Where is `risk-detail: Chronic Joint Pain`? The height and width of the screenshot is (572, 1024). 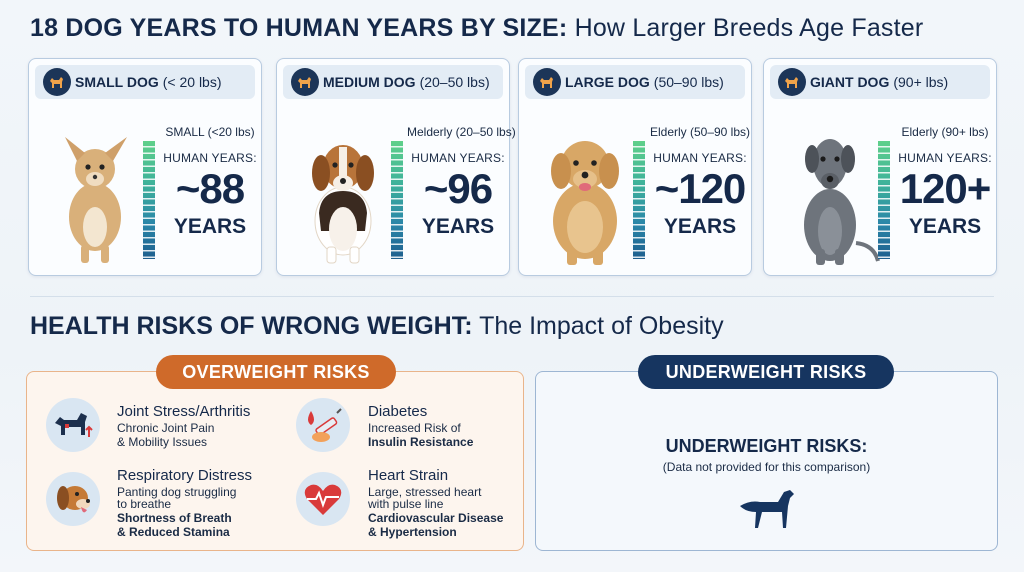
risk-detail: Chronic Joint Pain is located at coordinates (166, 428).